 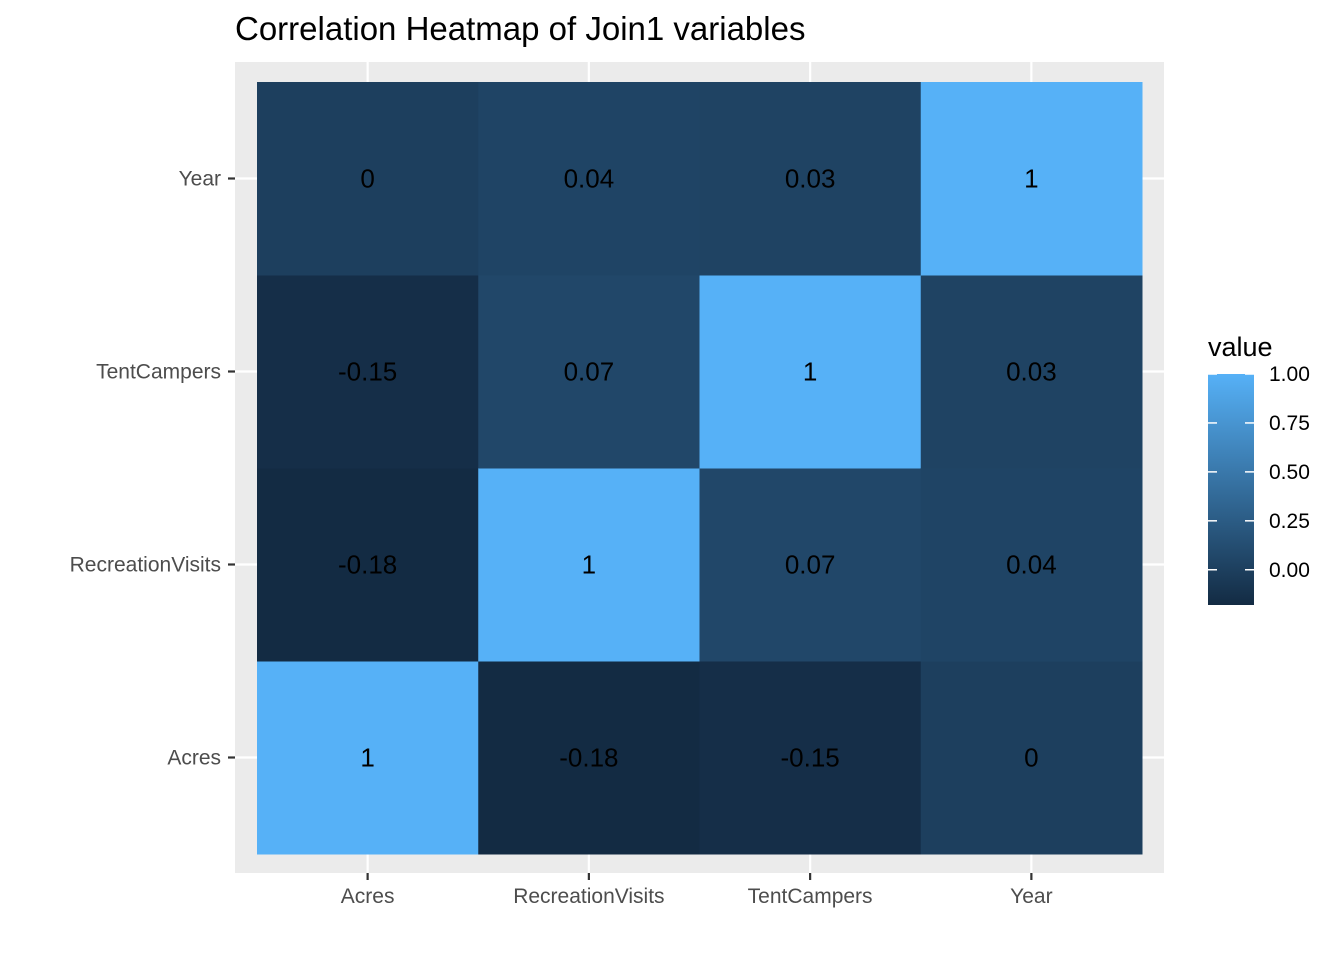 I want to click on y-tick-label: TentCampers, so click(x=158, y=372).